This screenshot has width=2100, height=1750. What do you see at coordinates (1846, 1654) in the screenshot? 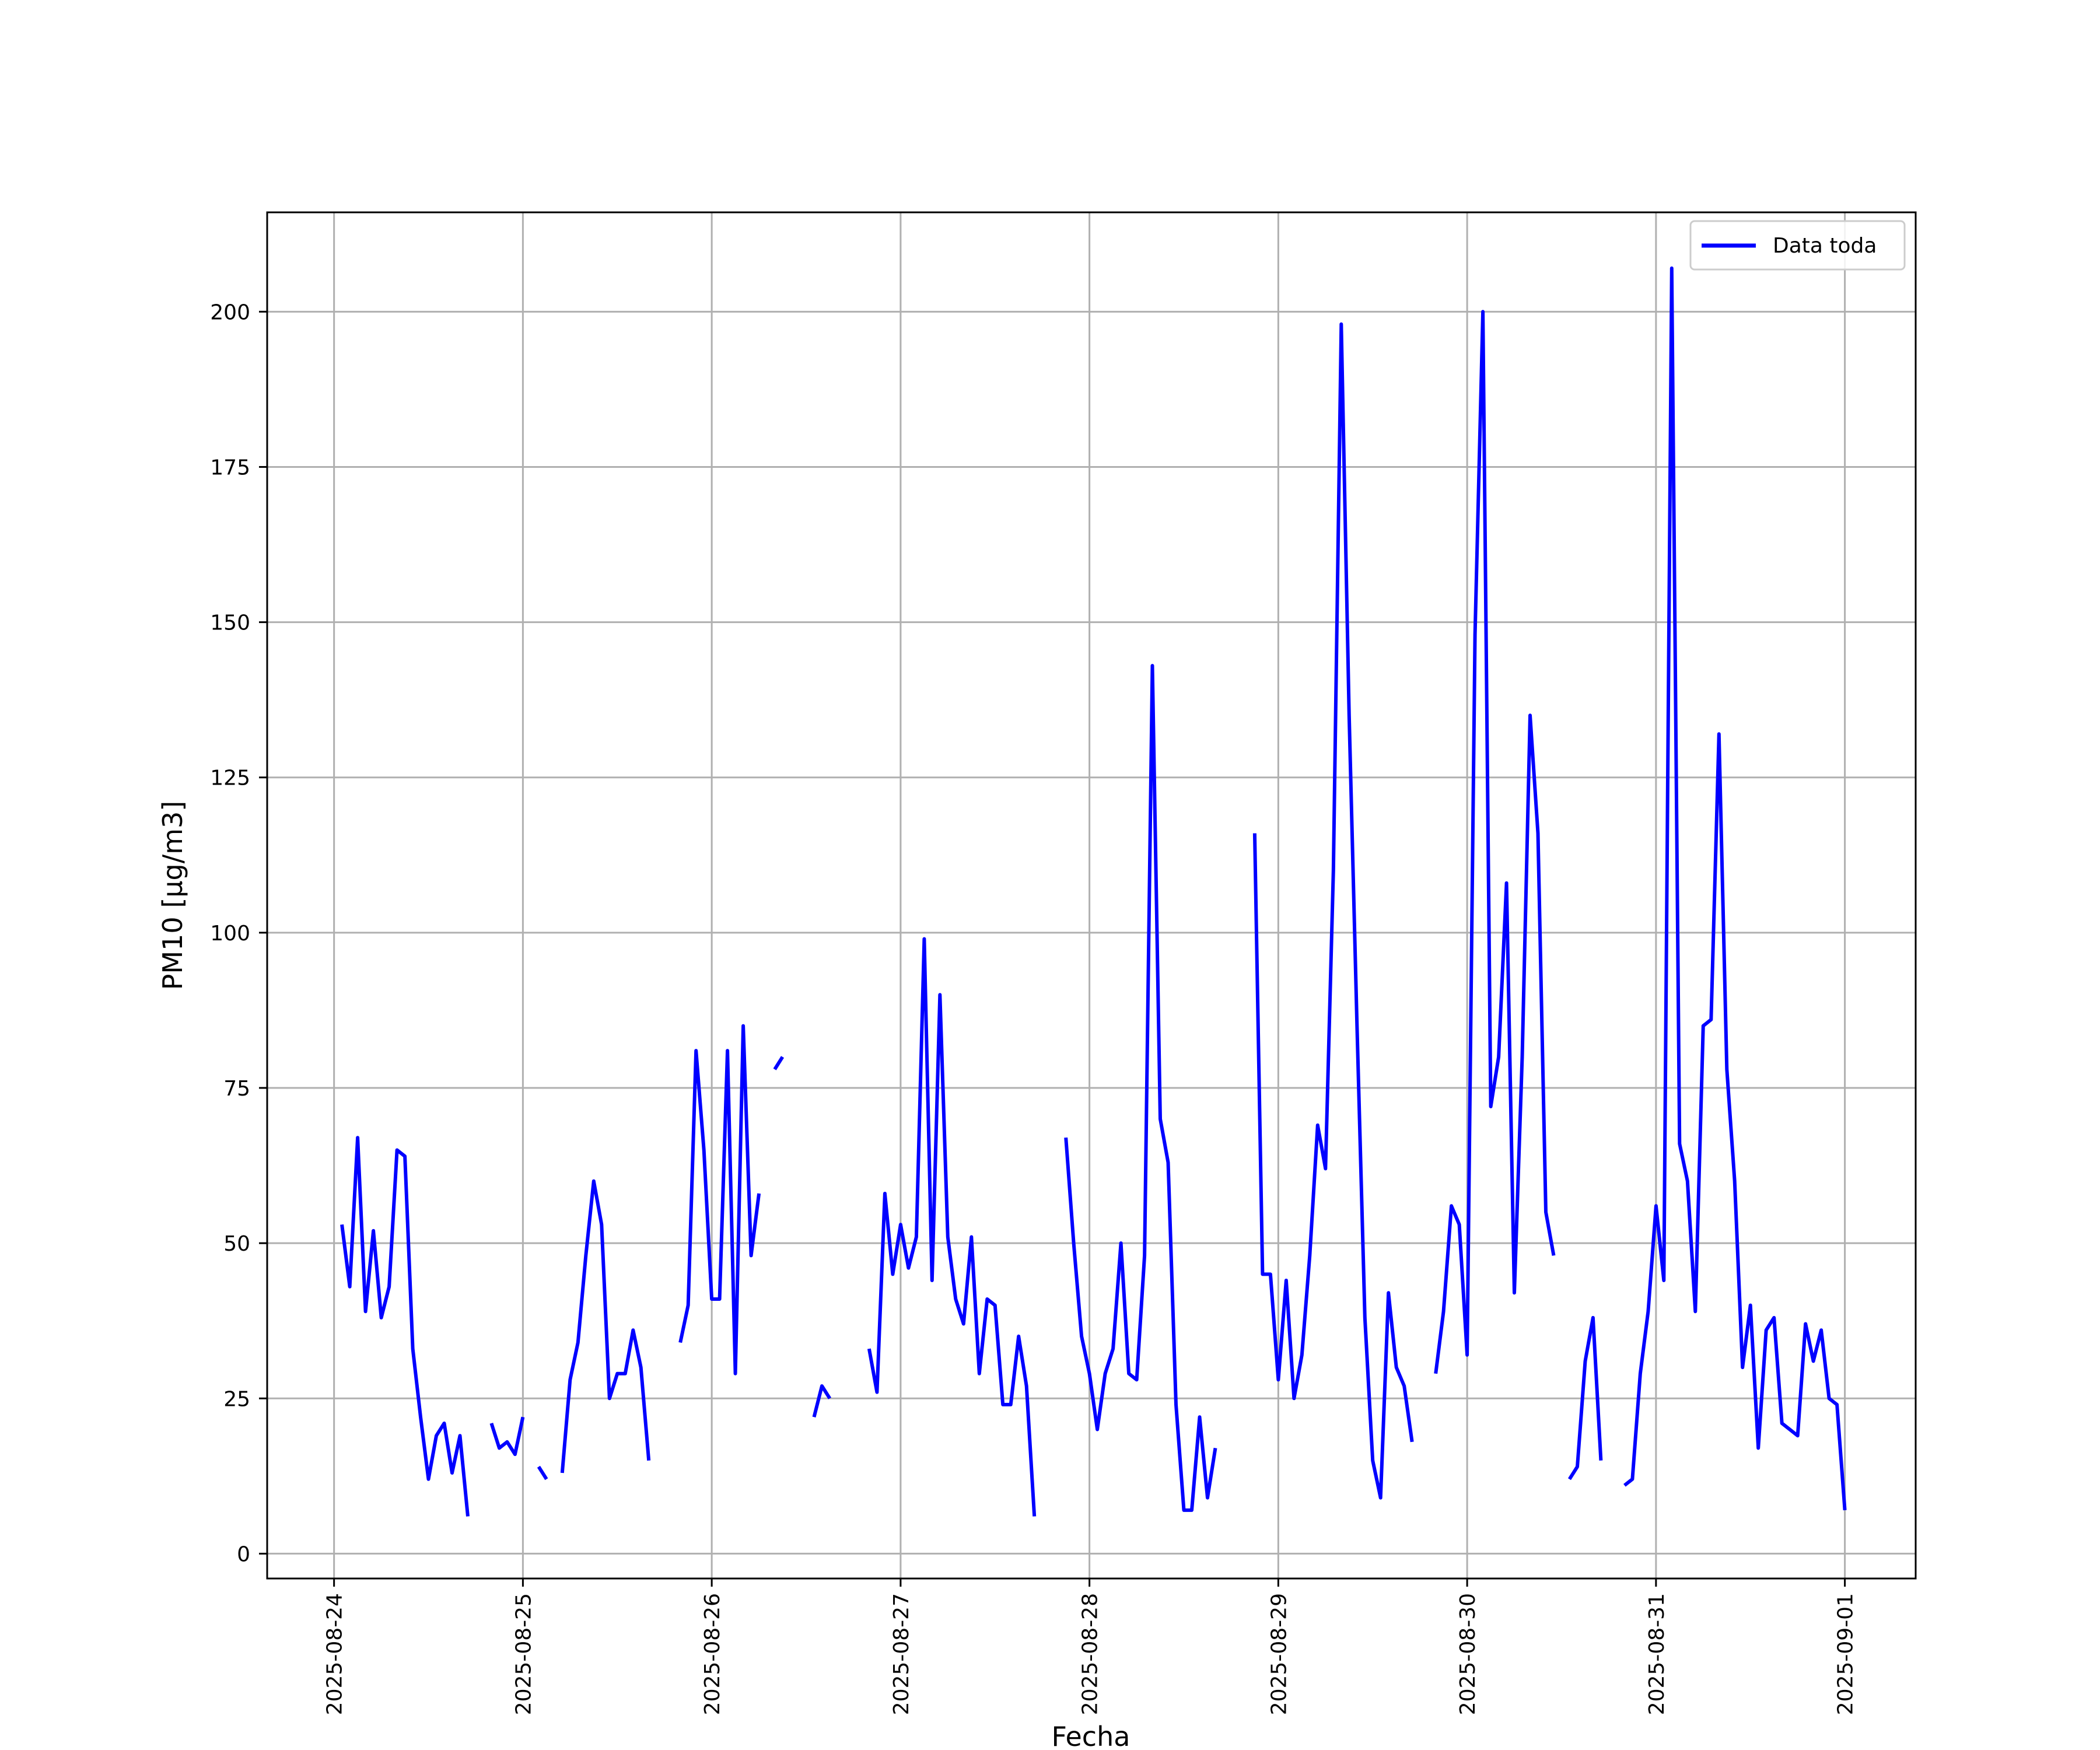
I see `x-tick-label: 2025-09-01` at bounding box center [1846, 1654].